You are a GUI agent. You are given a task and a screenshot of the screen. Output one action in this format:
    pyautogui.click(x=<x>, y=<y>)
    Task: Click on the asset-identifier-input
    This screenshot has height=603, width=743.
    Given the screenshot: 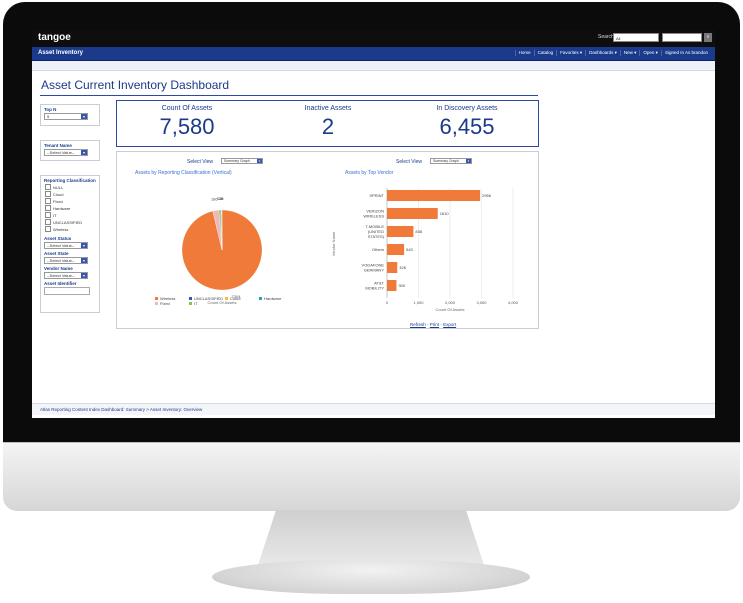 What is the action you would take?
    pyautogui.click(x=67, y=291)
    